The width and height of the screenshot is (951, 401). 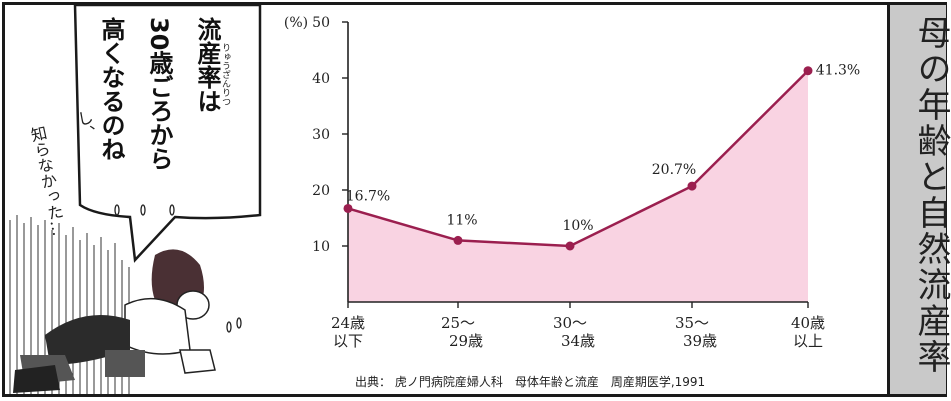 What do you see at coordinates (111, 89) in the screenshot?
I see `speech-line-3: 高くなるのね` at bounding box center [111, 89].